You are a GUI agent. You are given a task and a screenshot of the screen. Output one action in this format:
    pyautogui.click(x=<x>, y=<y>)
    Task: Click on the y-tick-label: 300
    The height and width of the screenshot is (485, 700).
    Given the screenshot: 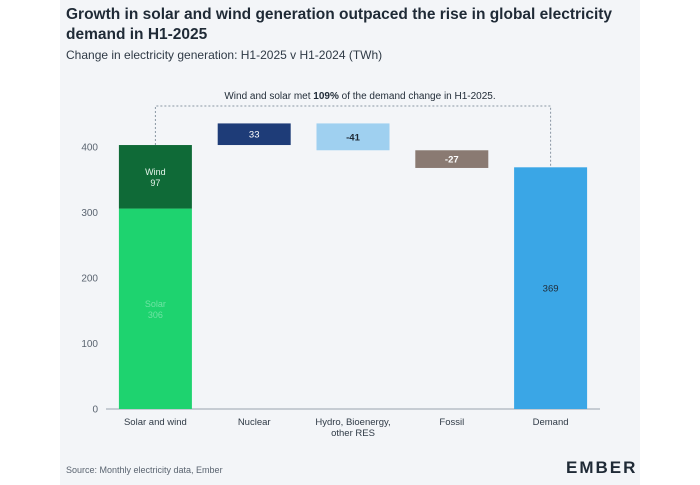 What is the action you would take?
    pyautogui.click(x=89, y=213)
    